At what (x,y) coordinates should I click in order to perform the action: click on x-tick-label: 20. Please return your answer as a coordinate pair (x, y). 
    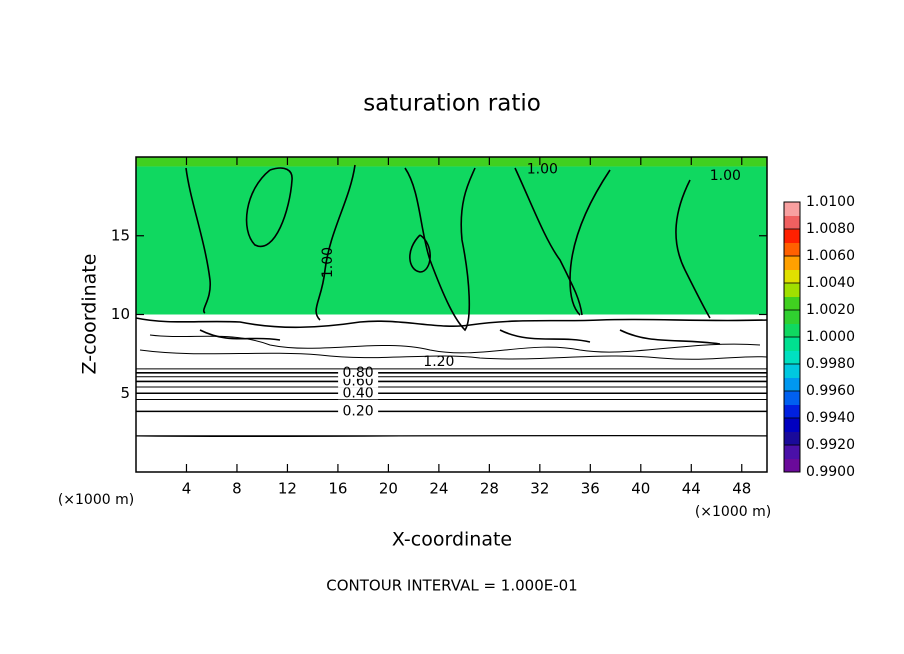
    Looking at the image, I should click on (388, 489).